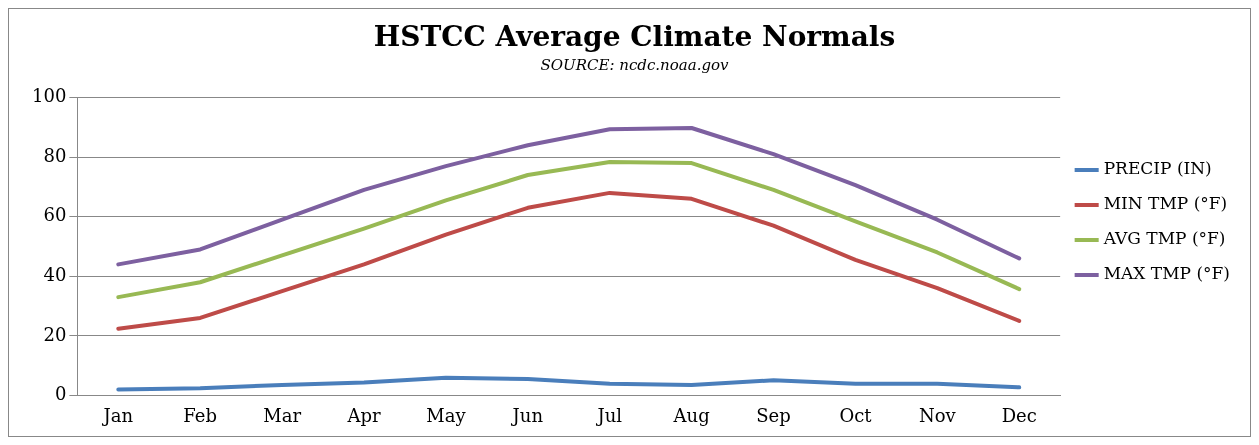 This screenshot has width=1259, height=445. I want to click on x-tick-label: Nov, so click(937, 415).